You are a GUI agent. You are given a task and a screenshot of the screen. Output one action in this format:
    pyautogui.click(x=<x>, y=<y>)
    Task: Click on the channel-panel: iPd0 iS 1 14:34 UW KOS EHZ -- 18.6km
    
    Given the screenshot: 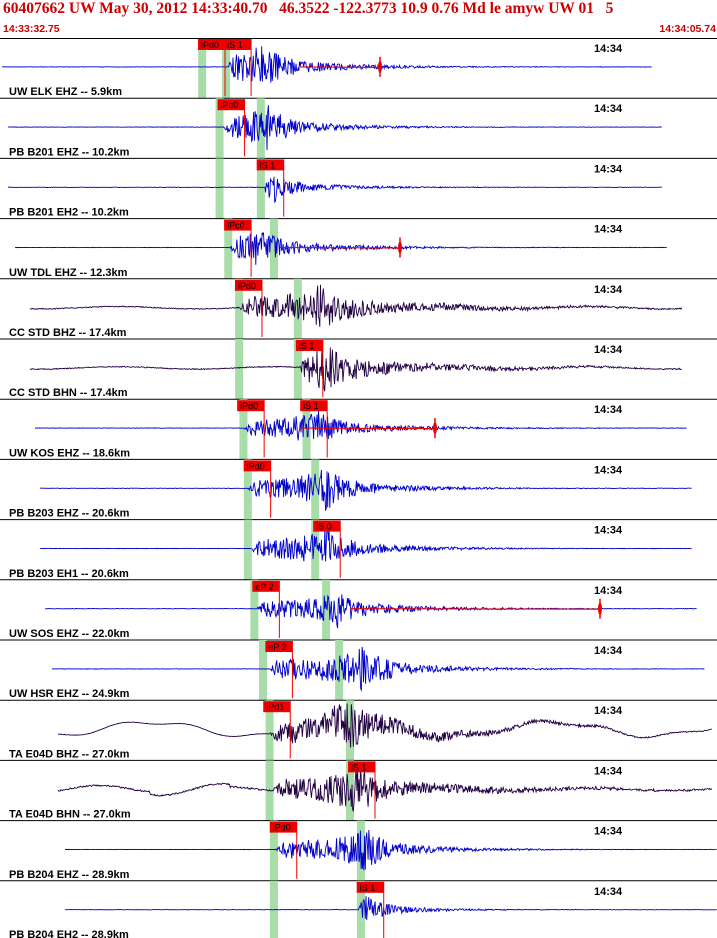 What is the action you would take?
    pyautogui.click(x=358, y=429)
    